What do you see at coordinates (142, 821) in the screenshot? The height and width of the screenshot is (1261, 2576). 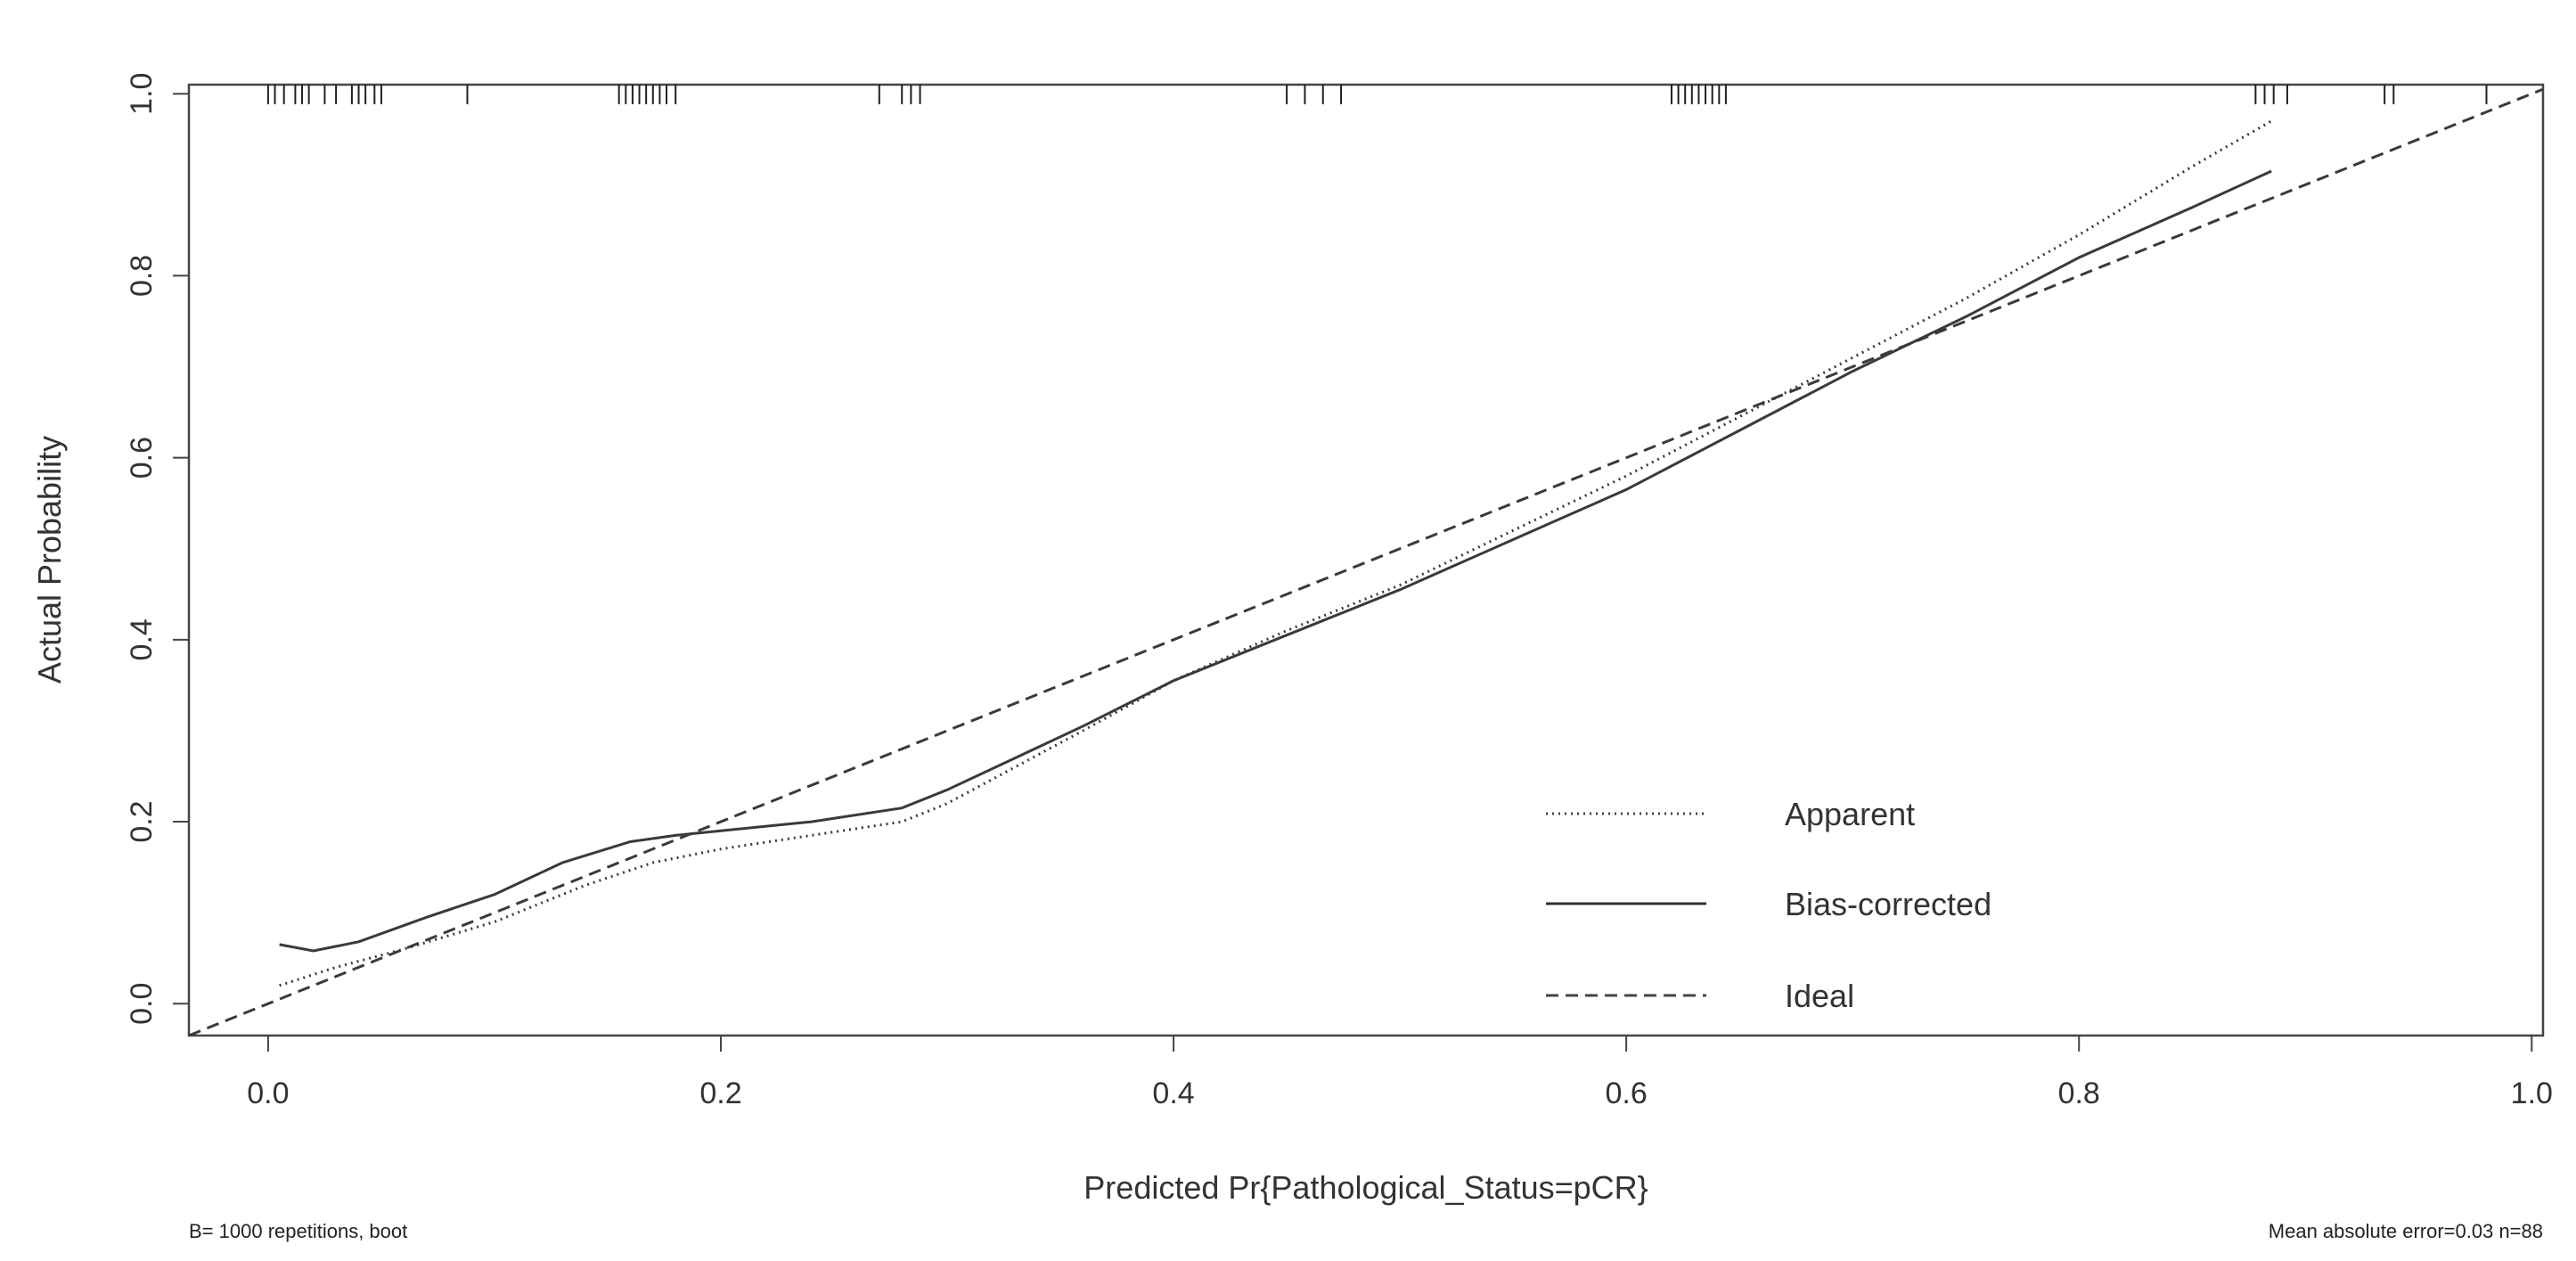 I see `y-tick-label: 0.2` at bounding box center [142, 821].